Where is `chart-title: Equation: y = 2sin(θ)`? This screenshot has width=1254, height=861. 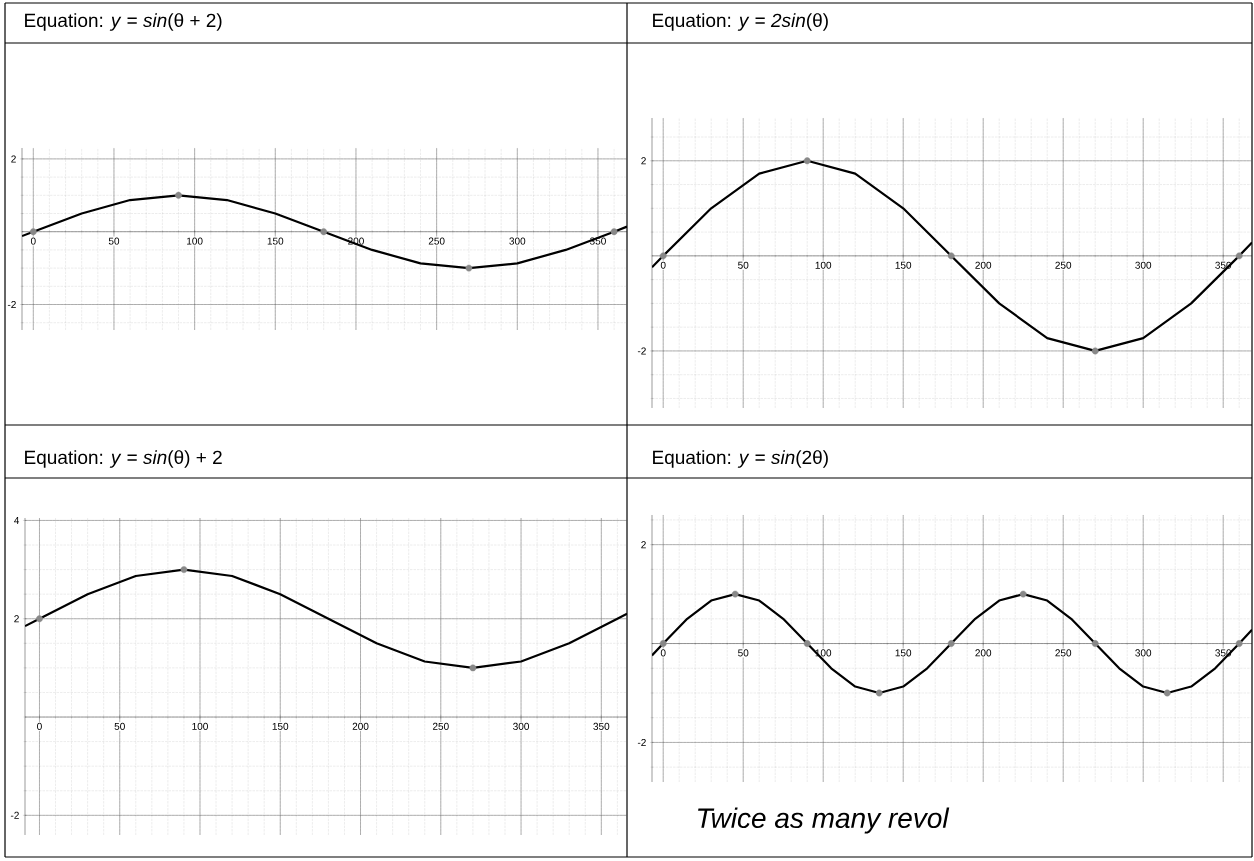 chart-title: Equation: y = 2sin(θ) is located at coordinates (740, 22).